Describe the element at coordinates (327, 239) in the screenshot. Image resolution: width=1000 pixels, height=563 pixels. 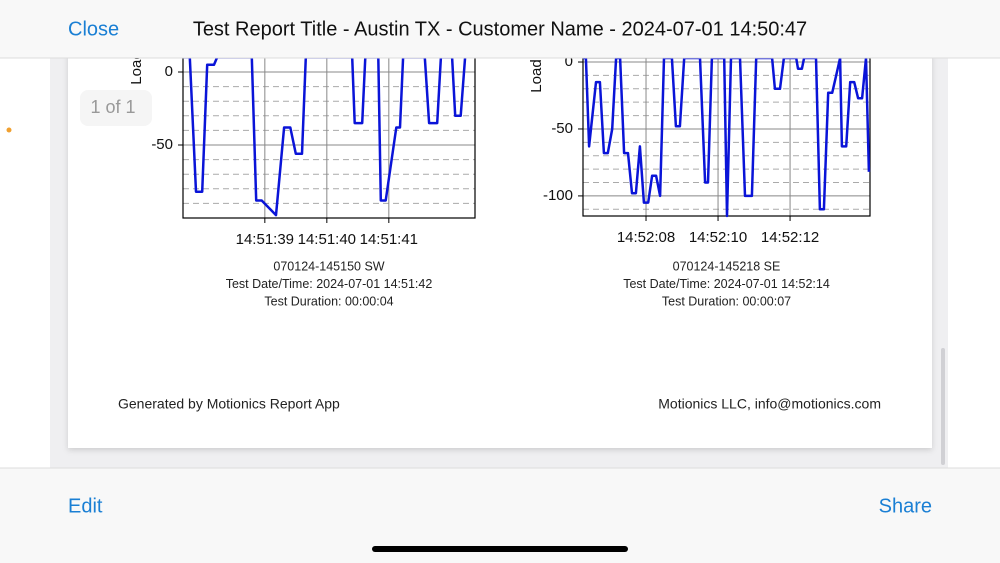
I see `x-tick-label: 14:51:40` at that location.